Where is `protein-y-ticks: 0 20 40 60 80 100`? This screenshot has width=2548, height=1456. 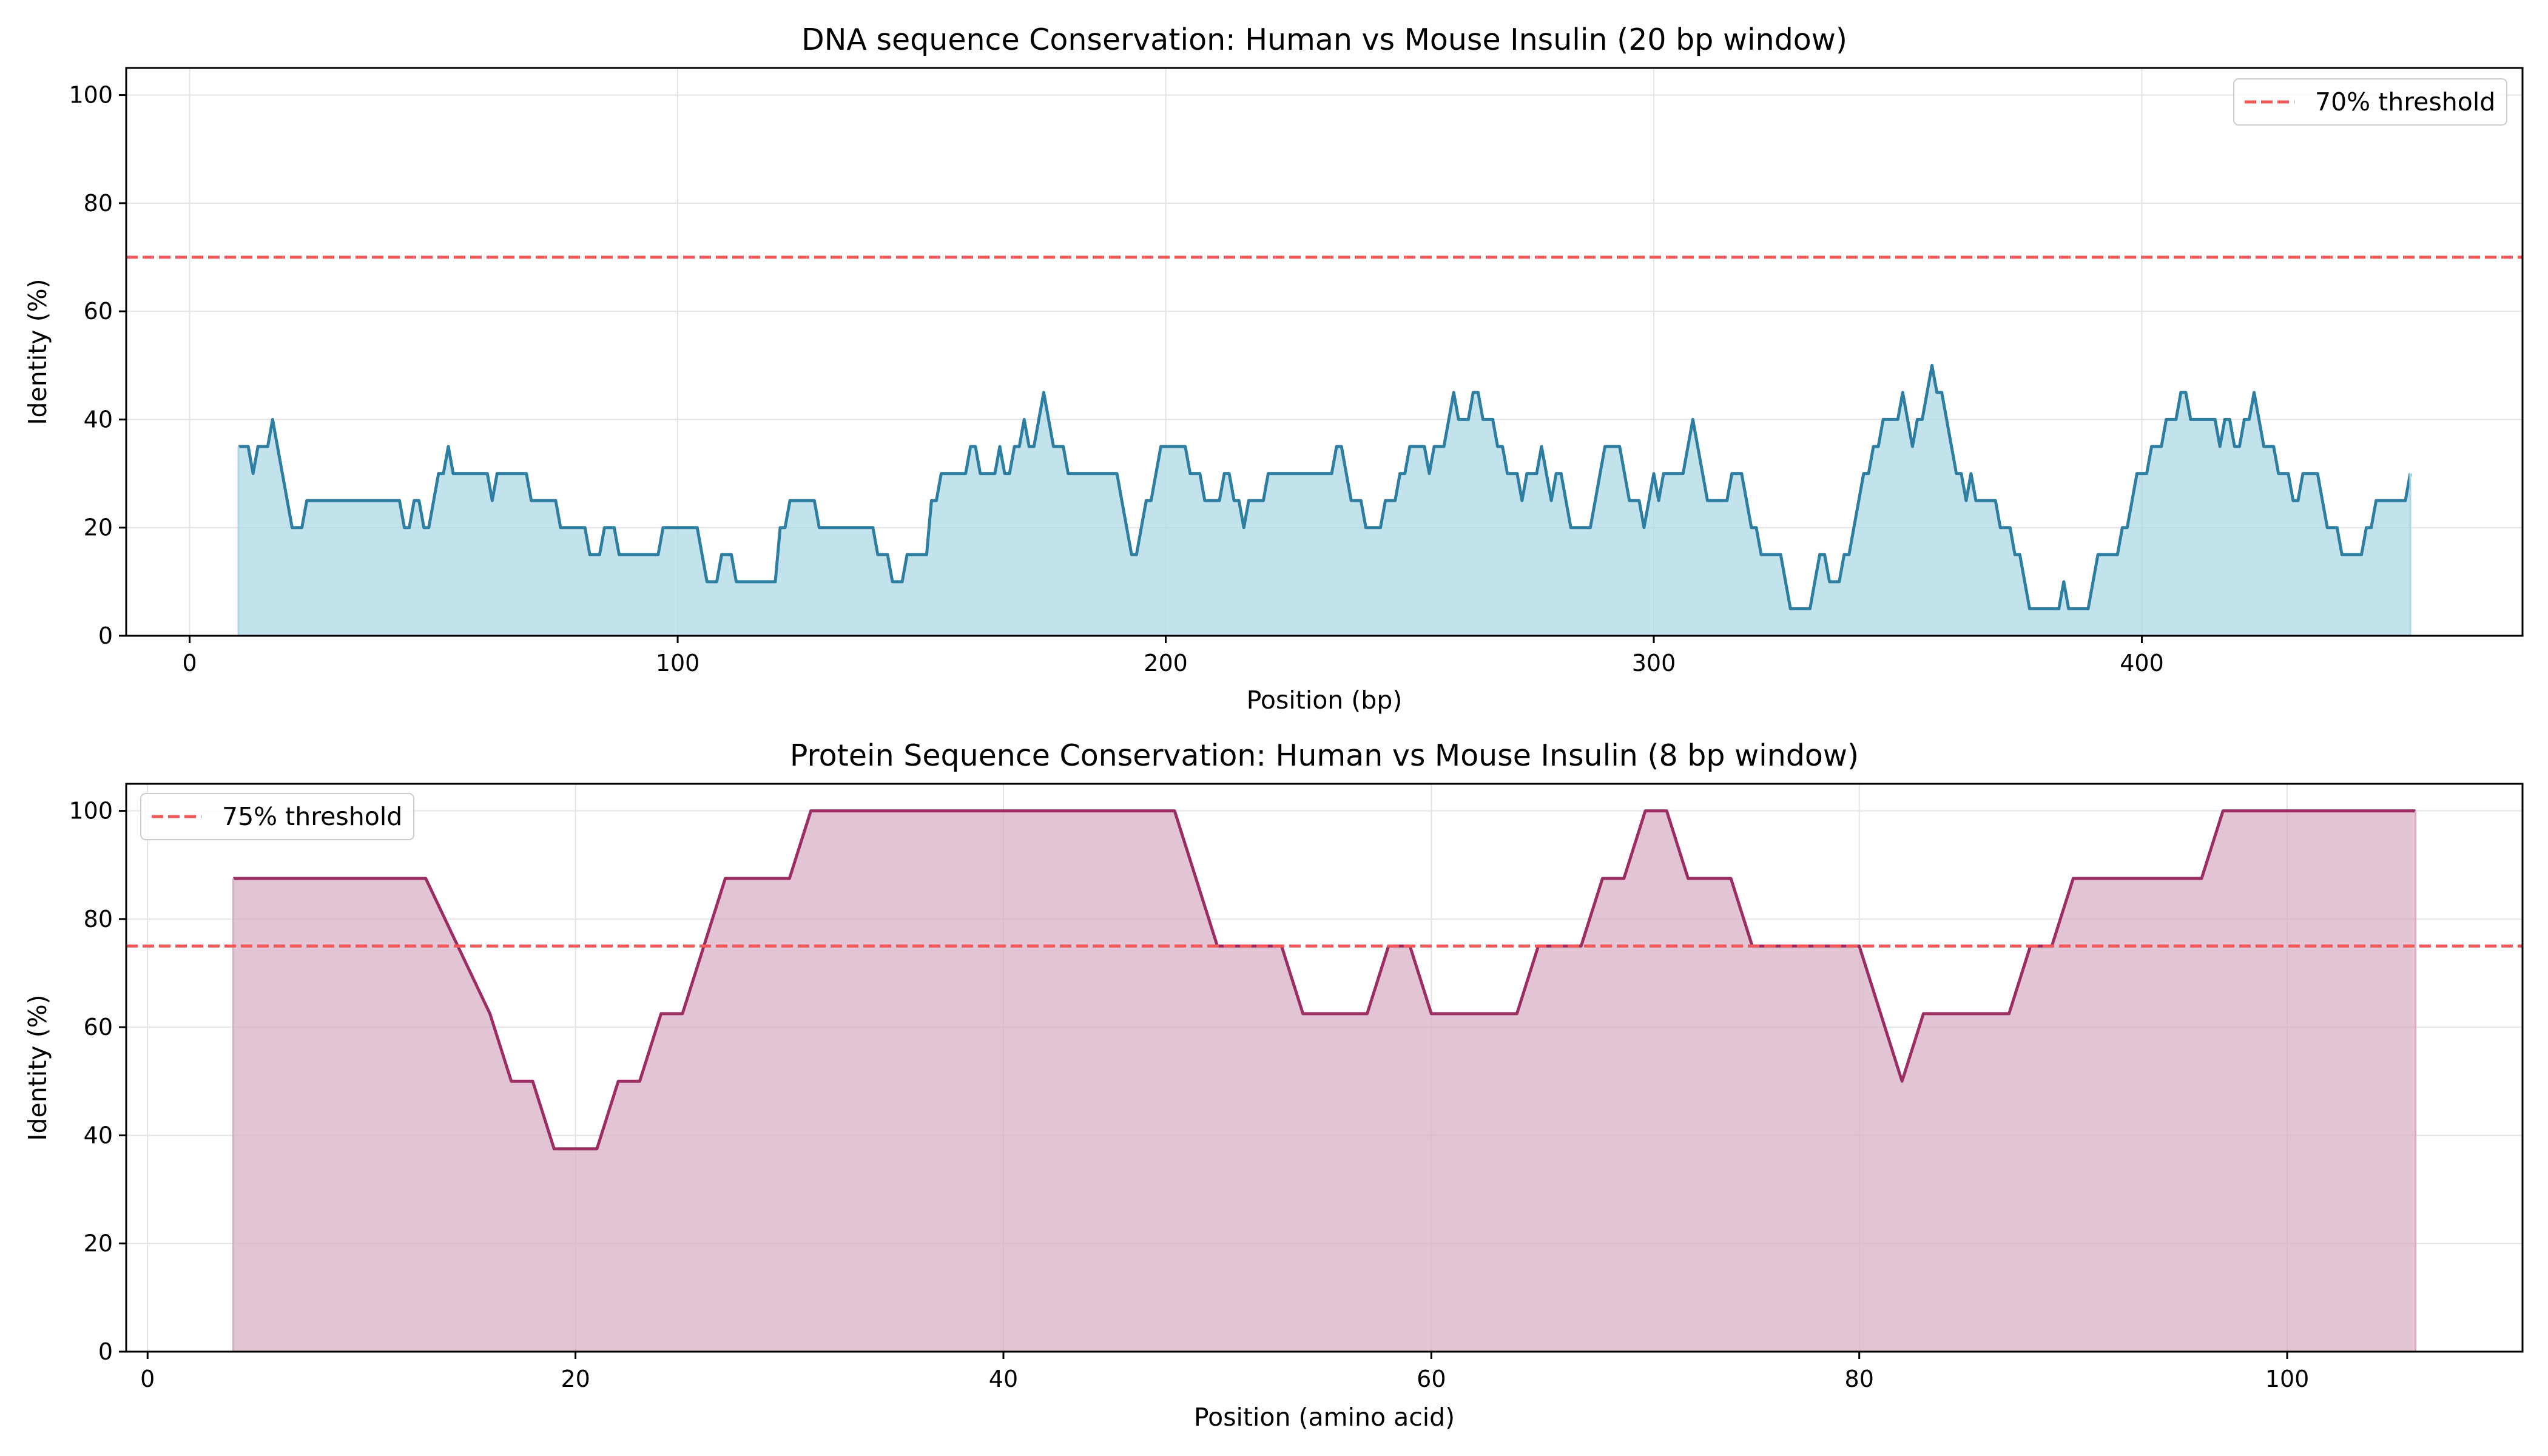 protein-y-ticks: 0 20 40 60 80 100 is located at coordinates (97, 1081).